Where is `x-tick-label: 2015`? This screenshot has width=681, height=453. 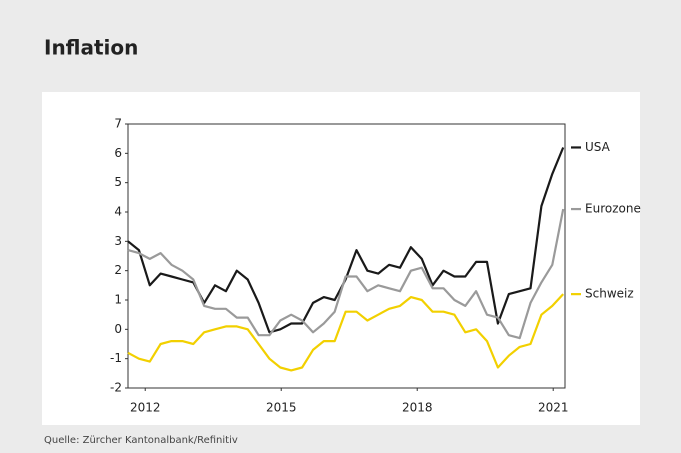
x-tick-label: 2015 is located at coordinates (281, 408).